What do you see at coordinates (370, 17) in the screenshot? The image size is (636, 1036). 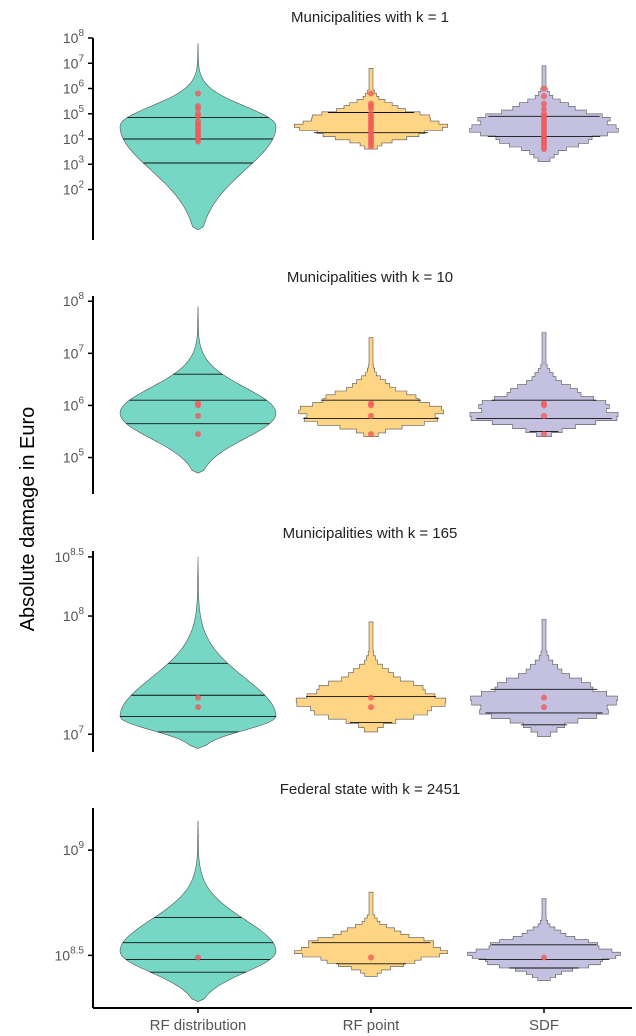 I see `panel-title: Municipalities with k = 1` at bounding box center [370, 17].